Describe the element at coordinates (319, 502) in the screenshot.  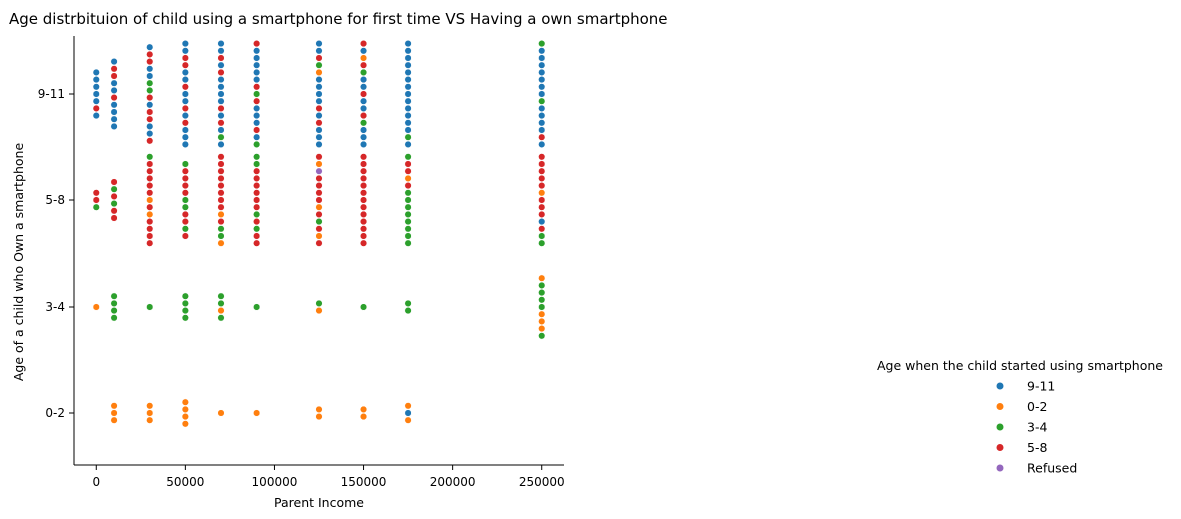
I see `x-axis-label: Parent Income` at that location.